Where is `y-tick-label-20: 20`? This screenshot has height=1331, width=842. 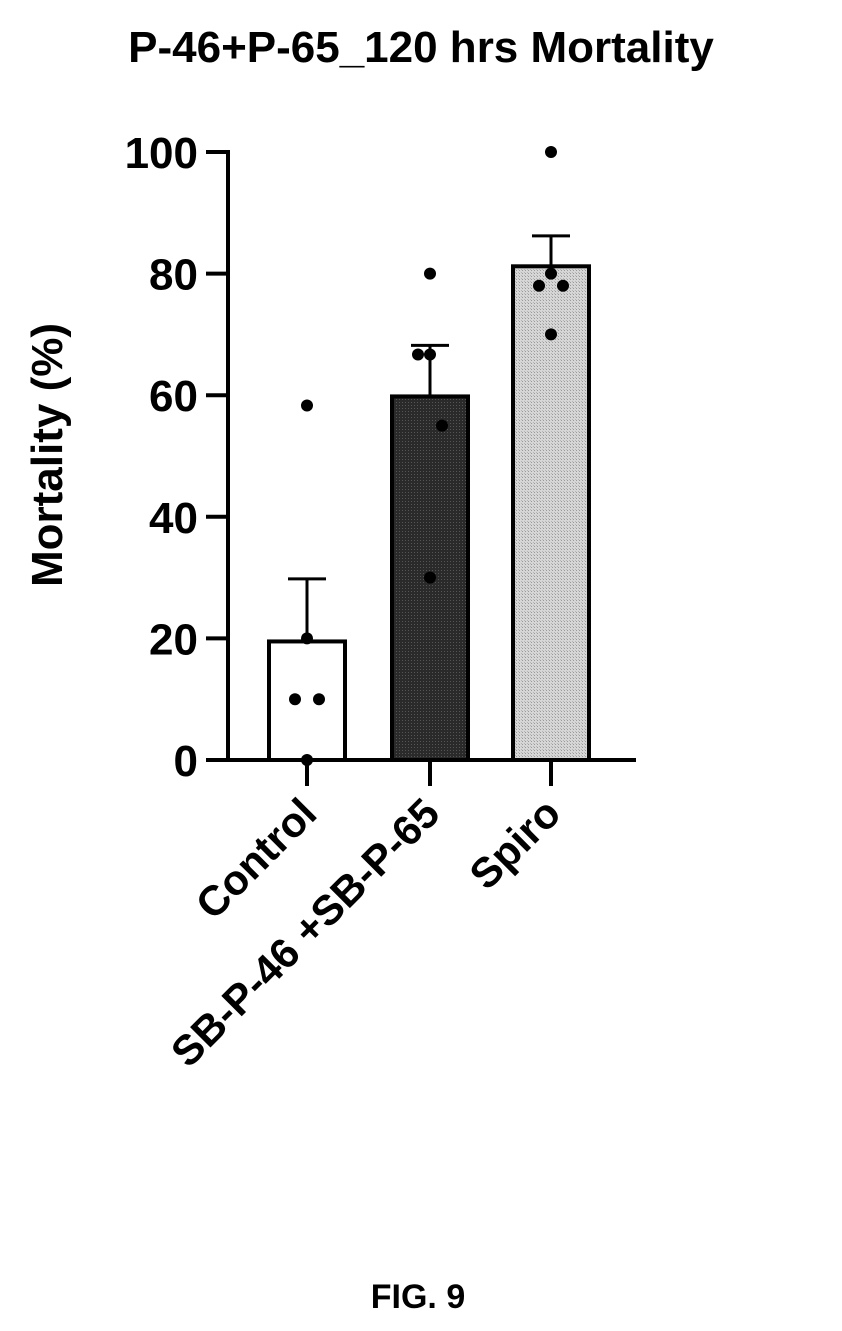
y-tick-label-20: 20 is located at coordinates (173, 639).